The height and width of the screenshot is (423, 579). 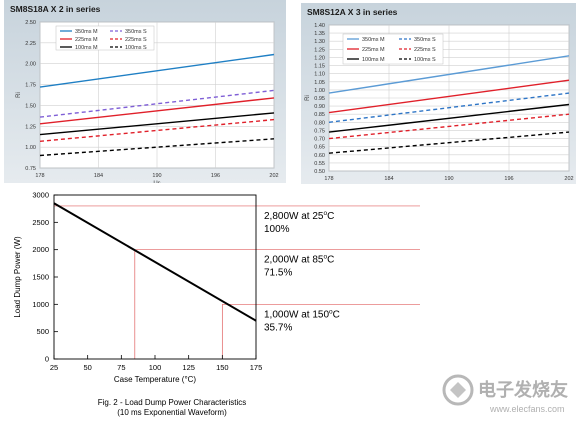 I want to click on y-tick-label: 0.60, so click(x=319, y=156).